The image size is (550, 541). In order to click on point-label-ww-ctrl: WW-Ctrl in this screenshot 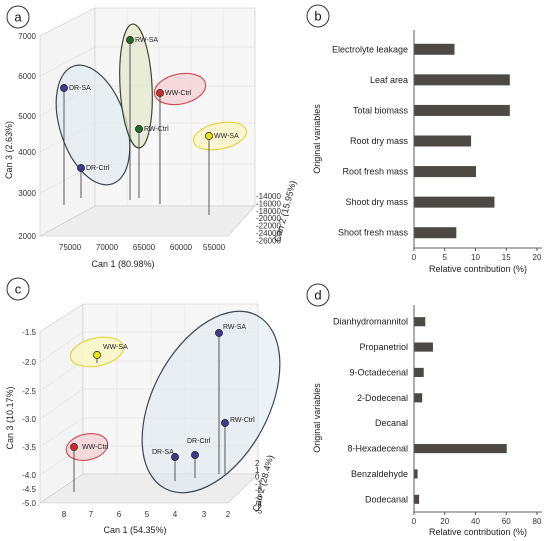, I will do `click(95, 447)`.